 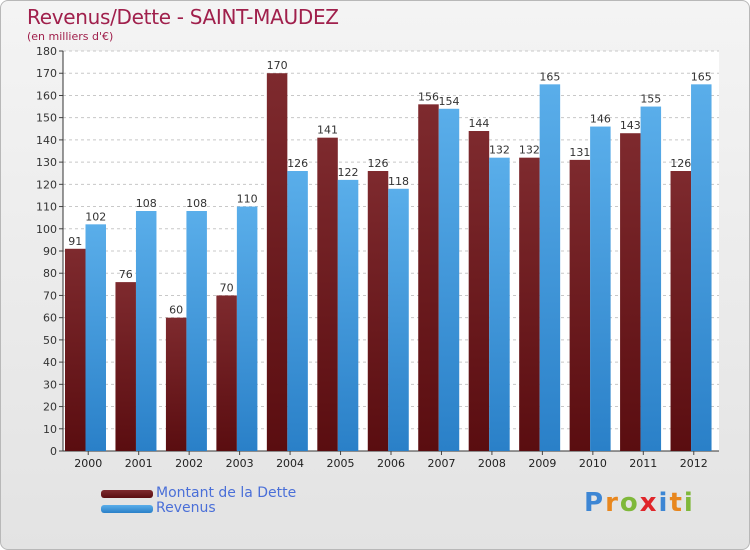 I want to click on data-label: 146, so click(x=600, y=119).